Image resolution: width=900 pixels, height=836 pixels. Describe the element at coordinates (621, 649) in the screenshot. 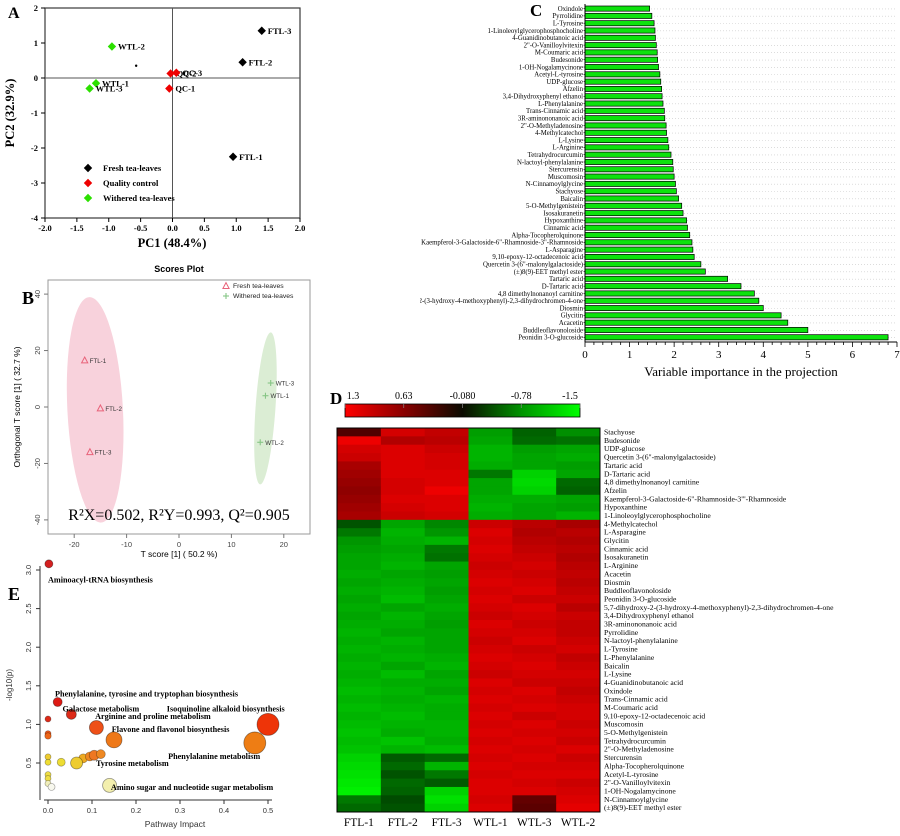

I see `heatmap-row-label: L-Tyrosine` at that location.